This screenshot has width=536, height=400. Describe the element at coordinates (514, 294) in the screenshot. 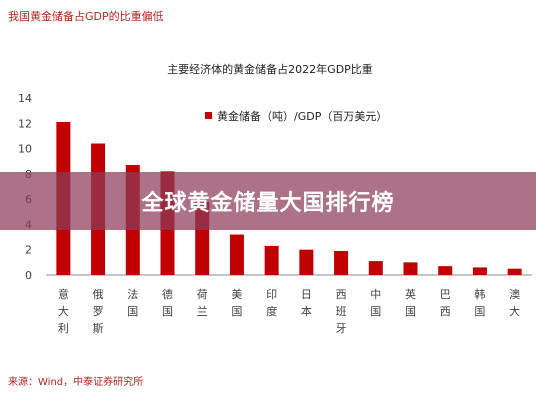

I see `x-tick-label: 澳` at that location.